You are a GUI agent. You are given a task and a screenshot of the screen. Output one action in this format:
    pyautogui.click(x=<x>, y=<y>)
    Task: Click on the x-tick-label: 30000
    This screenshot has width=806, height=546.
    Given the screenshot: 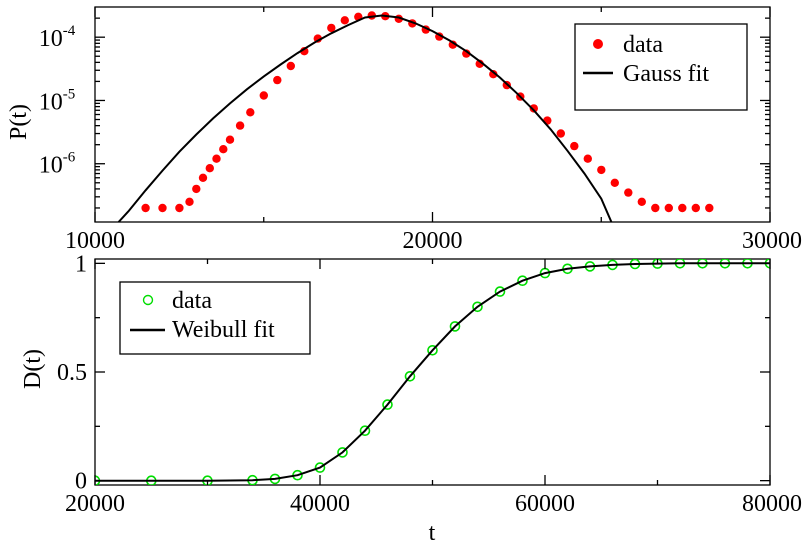 What is the action you would take?
    pyautogui.click(x=772, y=241)
    